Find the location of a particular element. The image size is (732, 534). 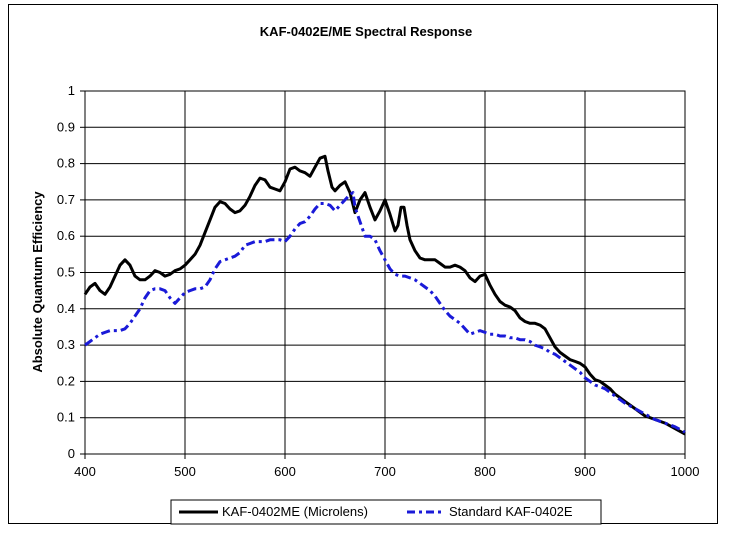

chart-title: KAF-0402E/ME Spectral Response is located at coordinates (366, 31).